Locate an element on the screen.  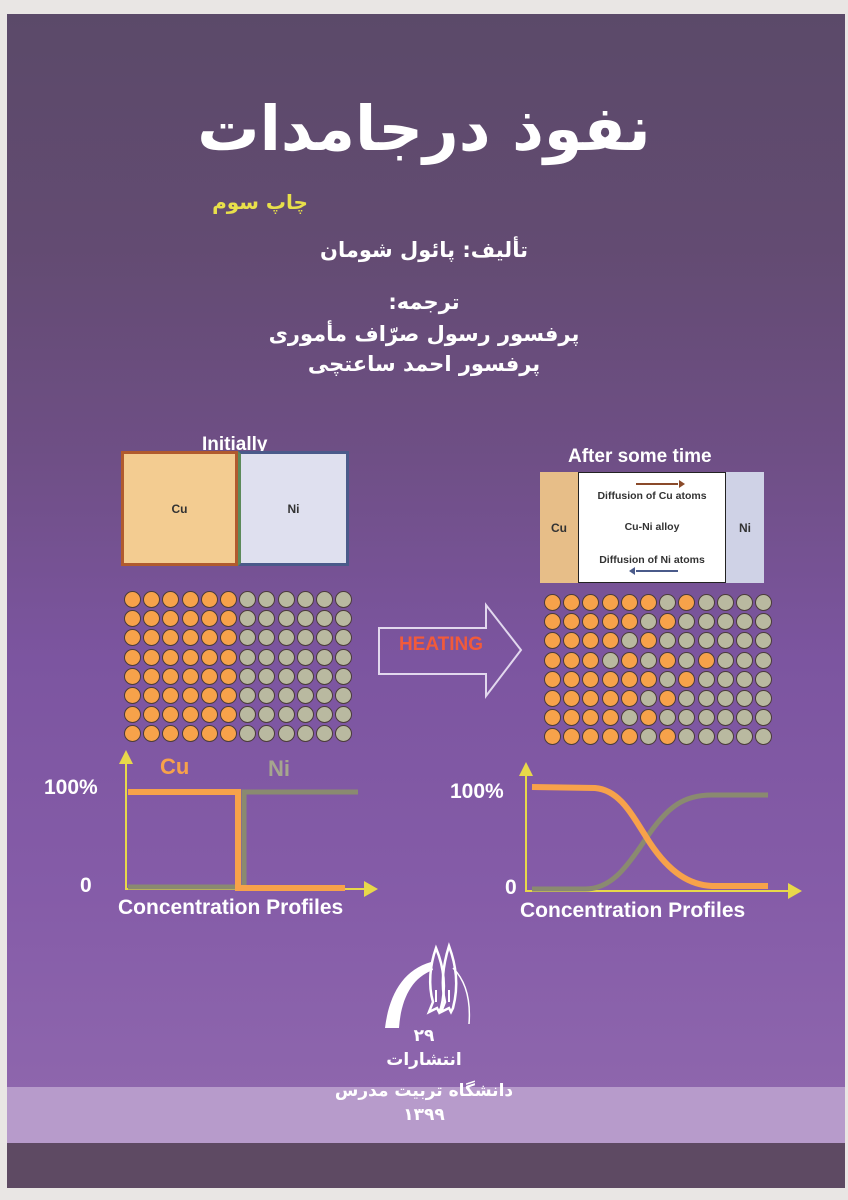
initial-cu-block: Cu is located at coordinates (179, 508).